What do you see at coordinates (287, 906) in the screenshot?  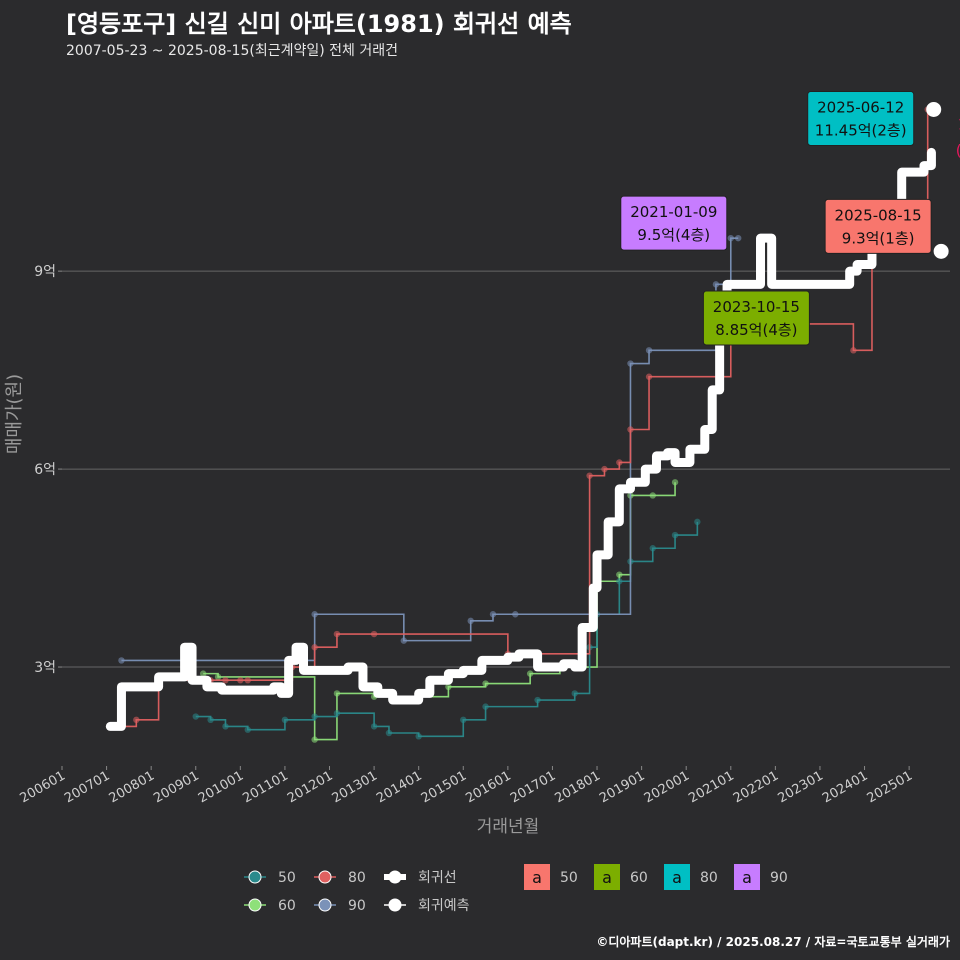 I see `legend-label: 60` at bounding box center [287, 906].